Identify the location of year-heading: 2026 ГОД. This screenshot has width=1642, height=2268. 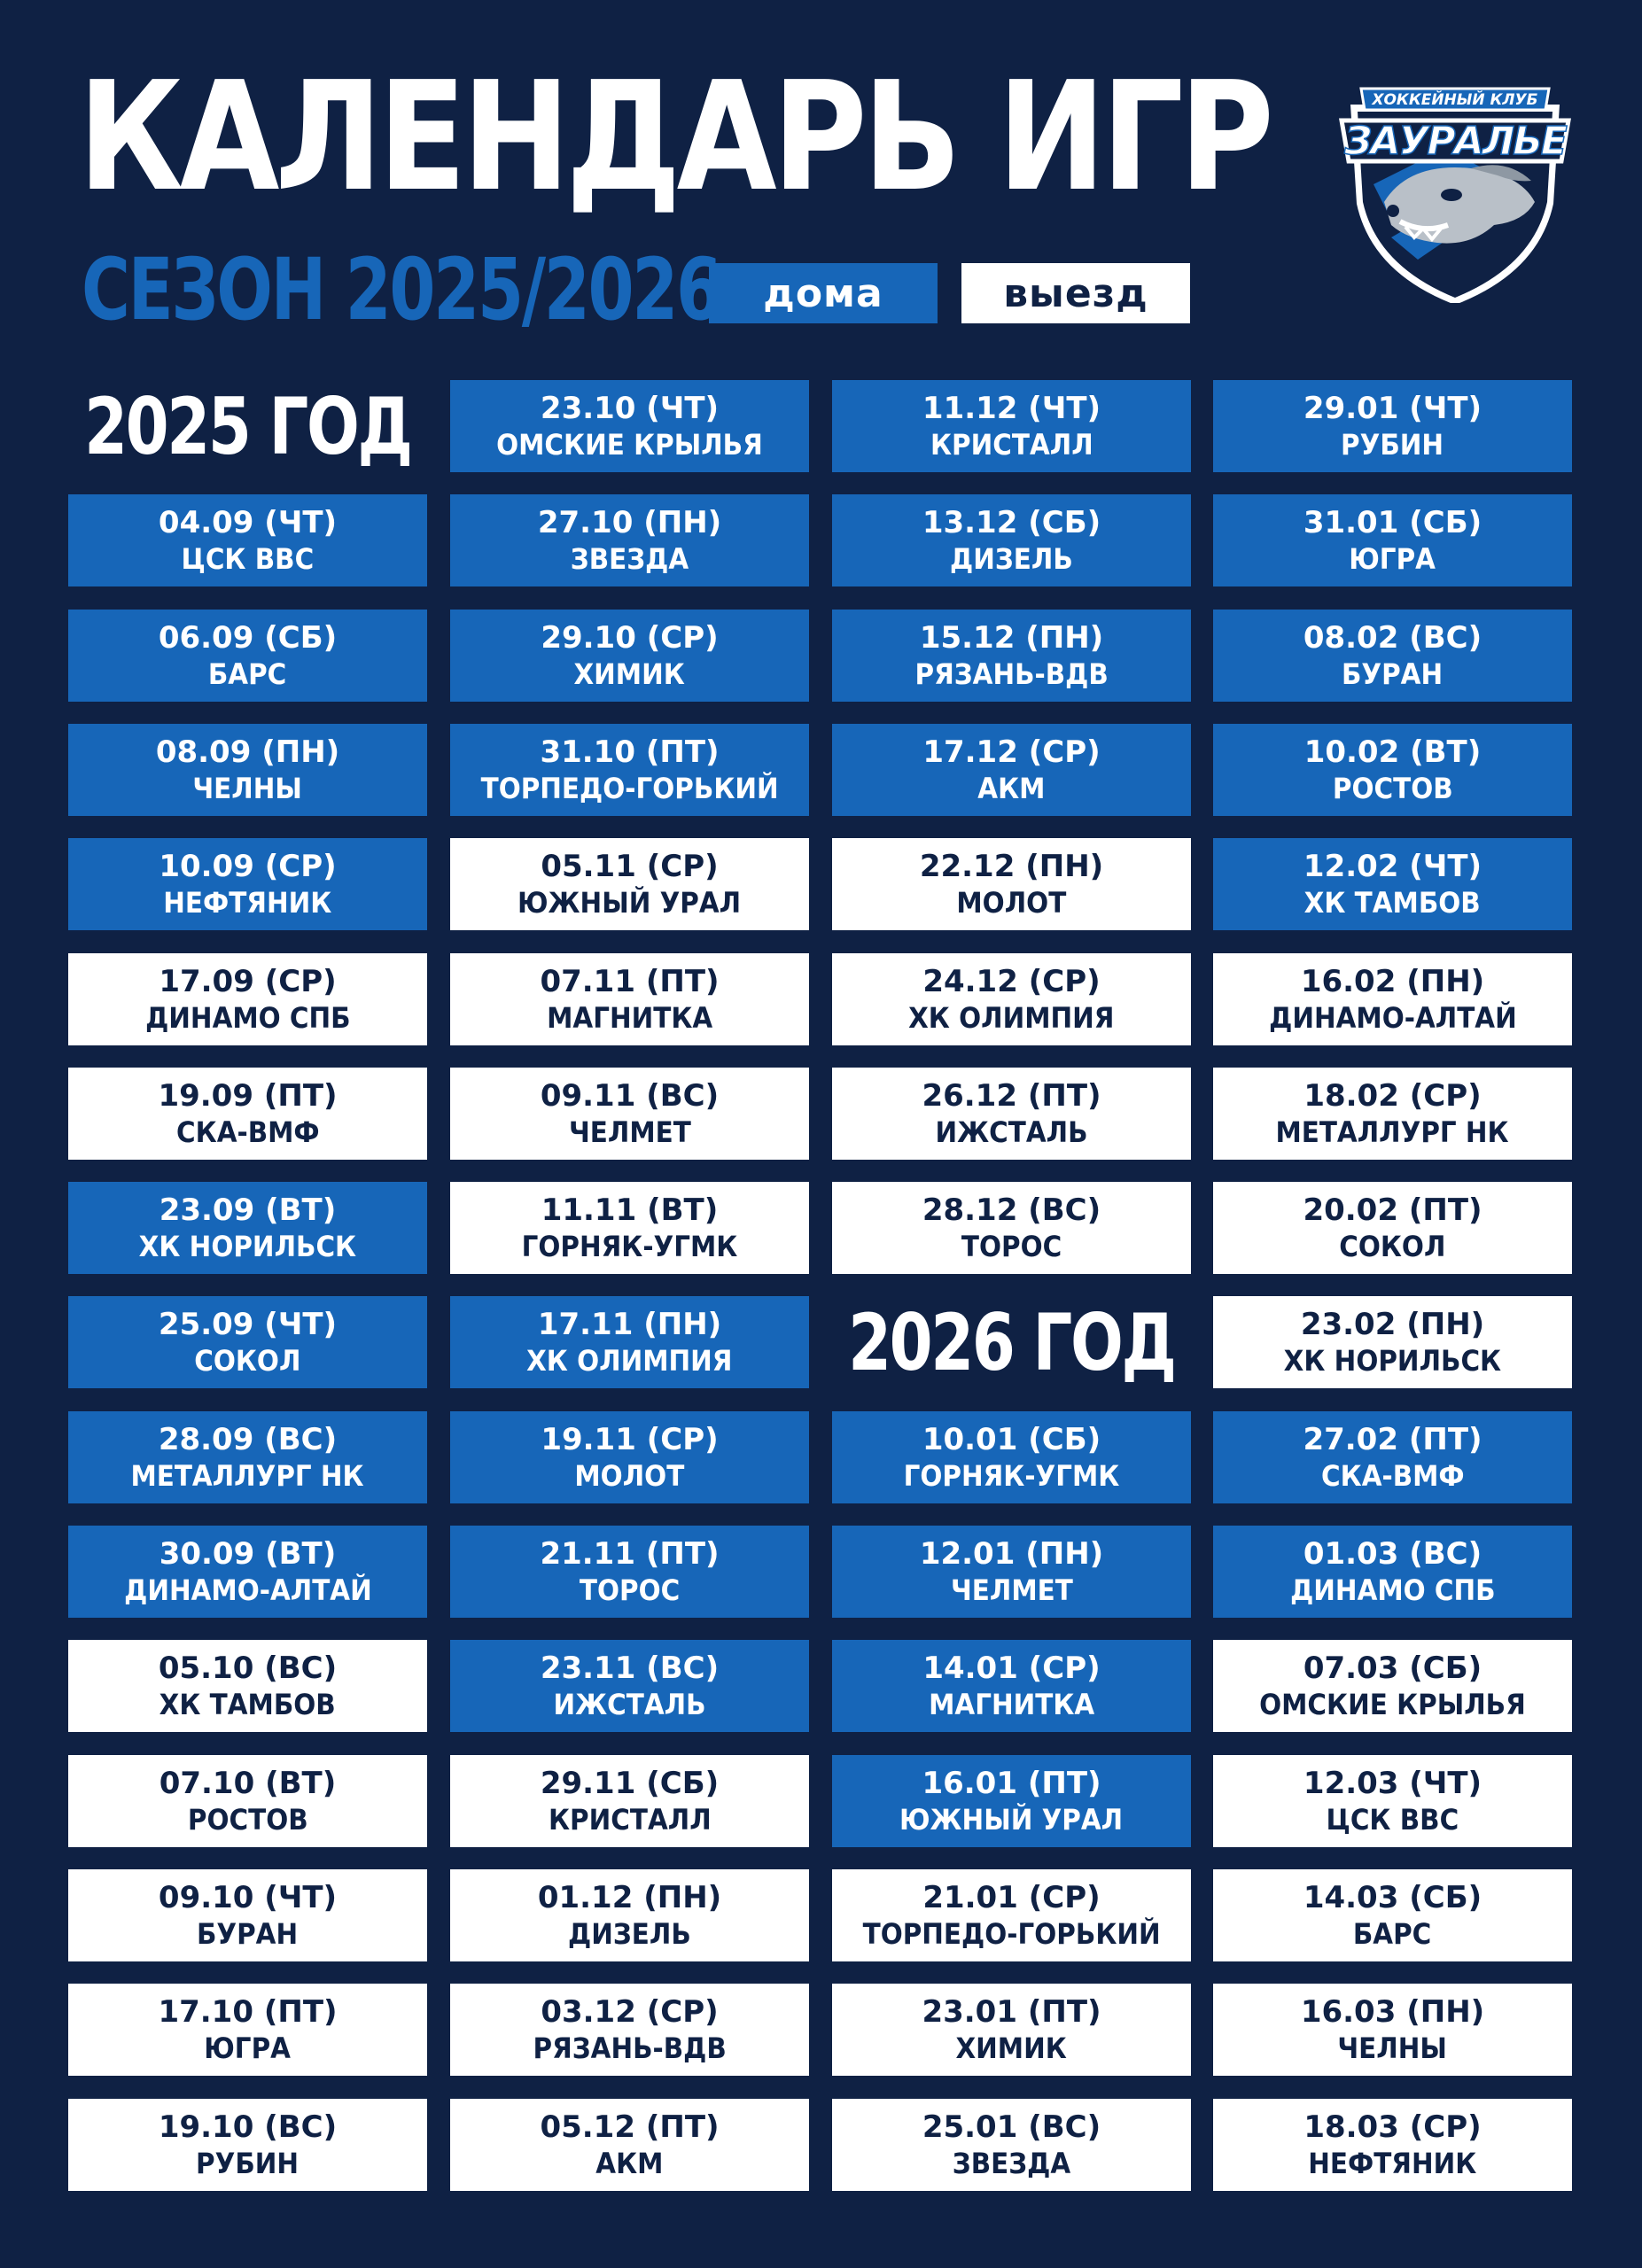
(1011, 1342).